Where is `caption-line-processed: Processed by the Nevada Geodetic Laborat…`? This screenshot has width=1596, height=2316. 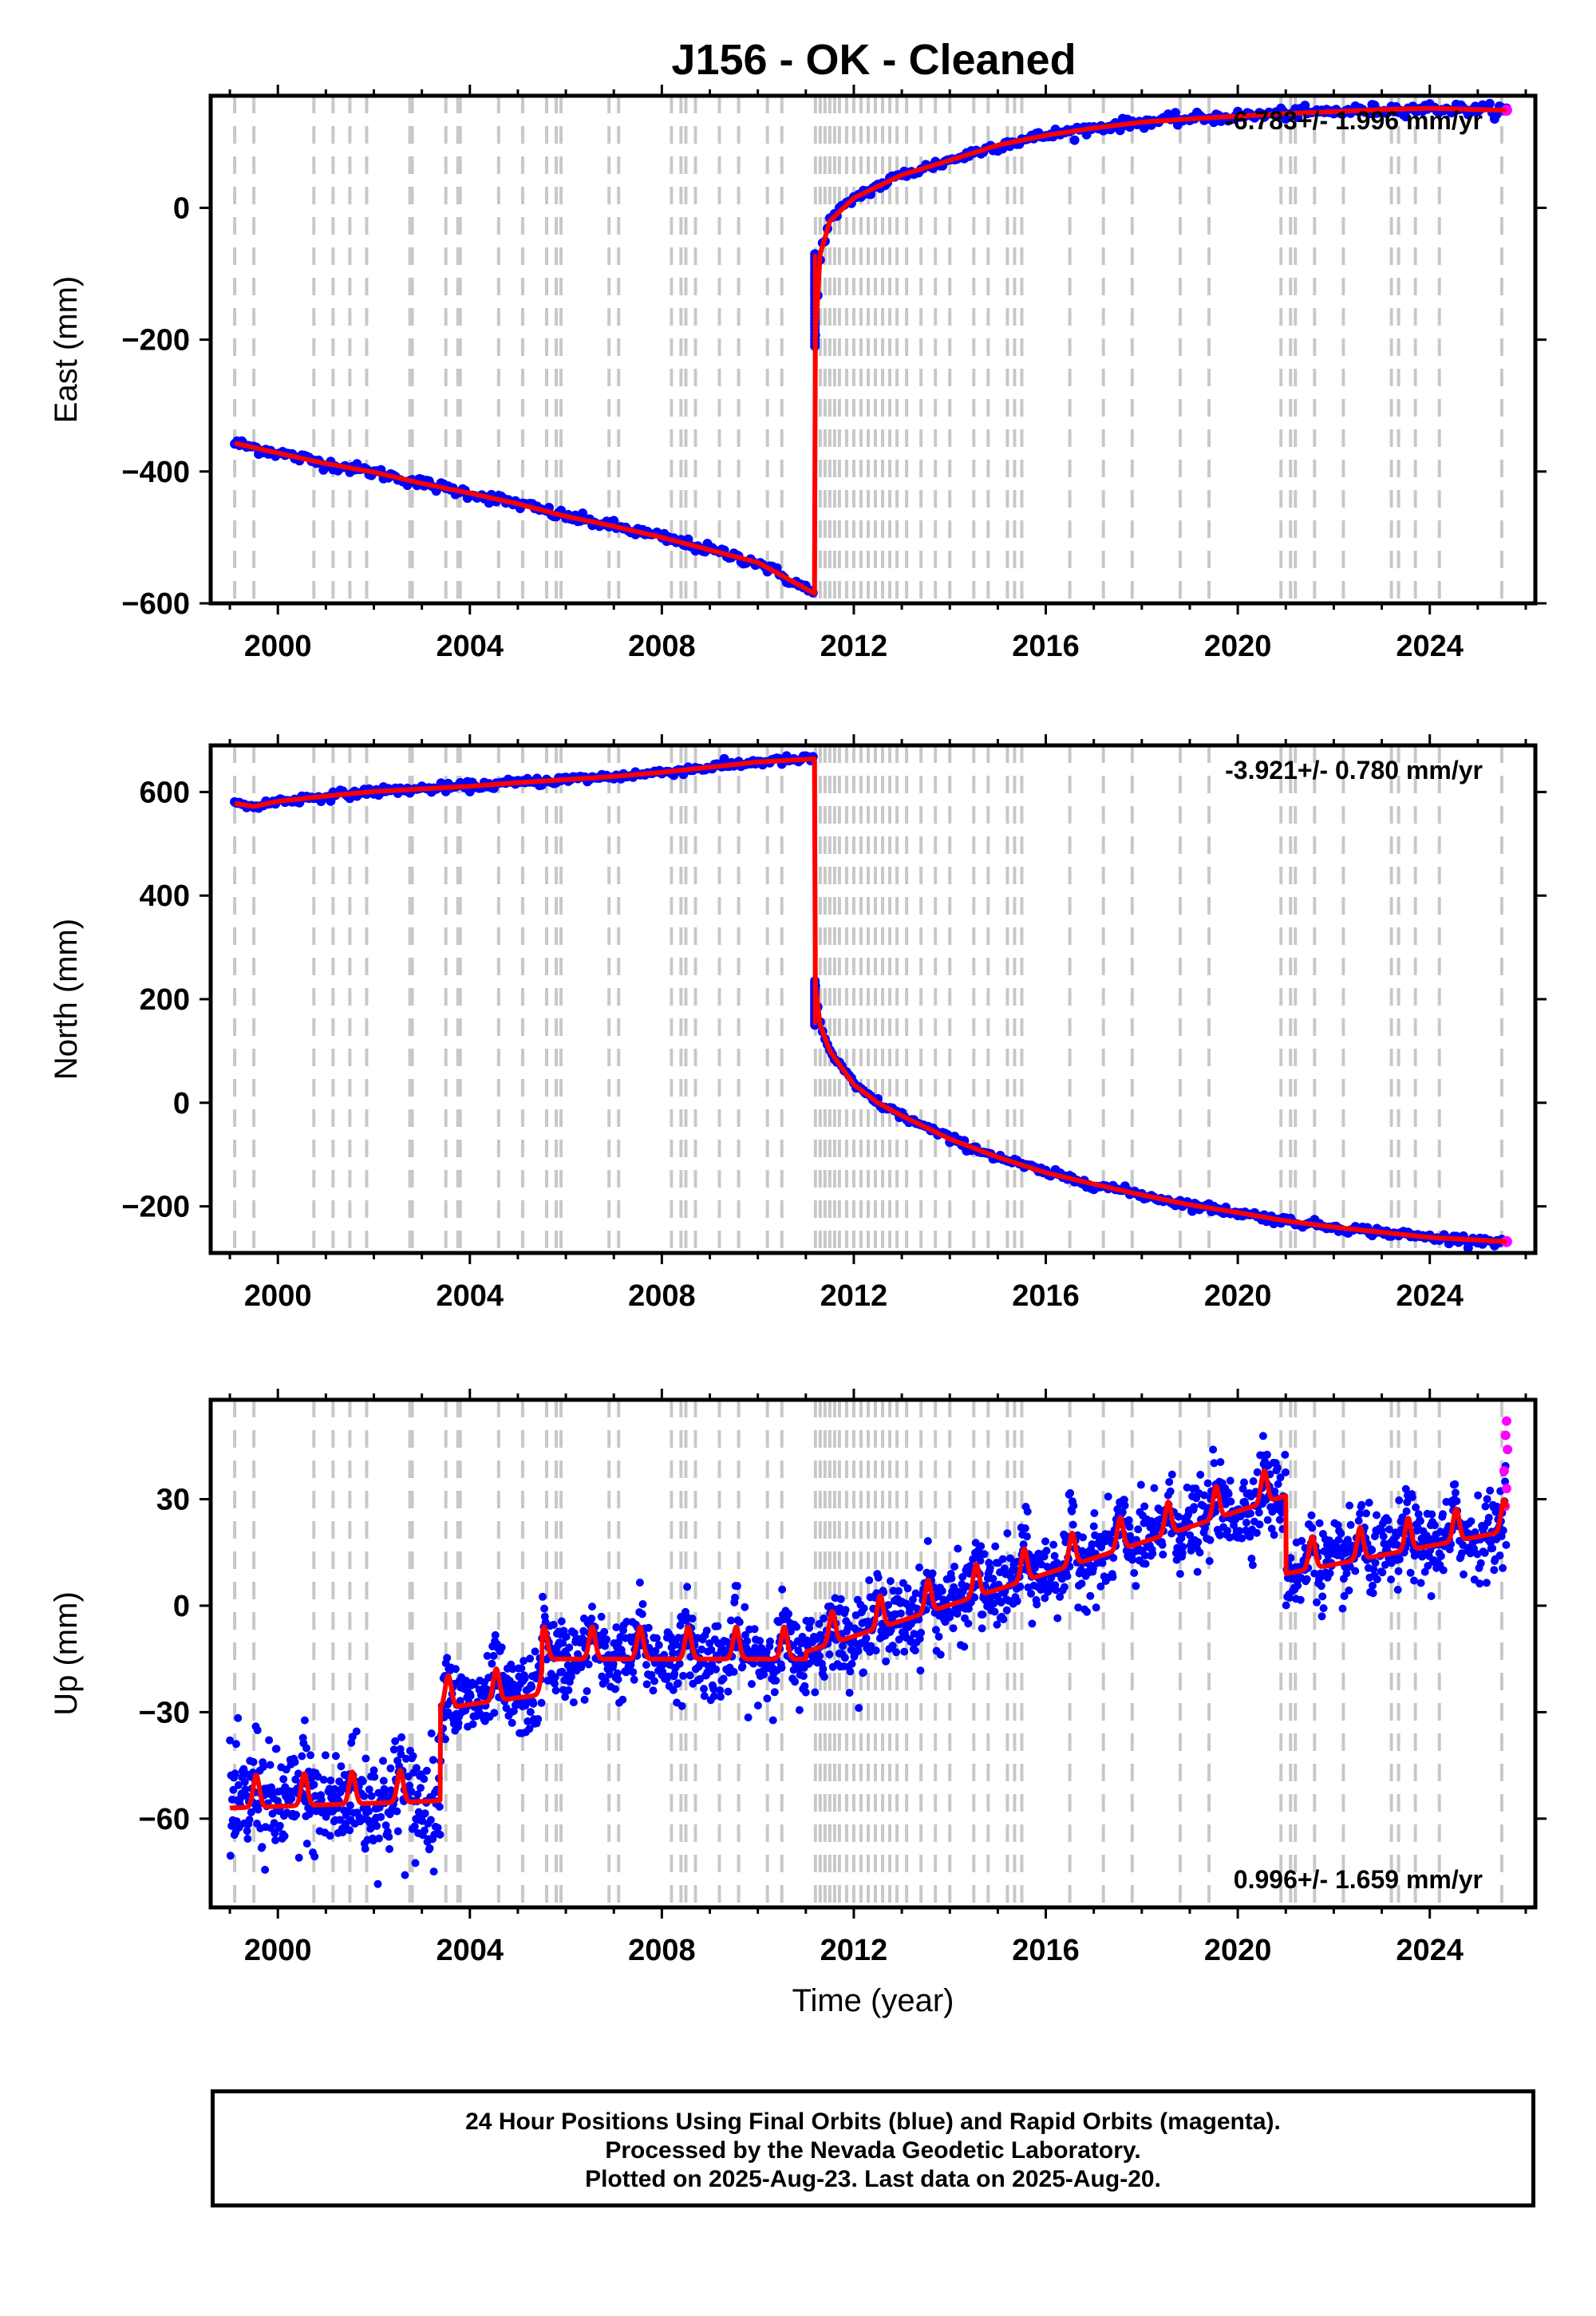 caption-line-processed: Processed by the Nevada Geodetic Laborat… is located at coordinates (873, 2150).